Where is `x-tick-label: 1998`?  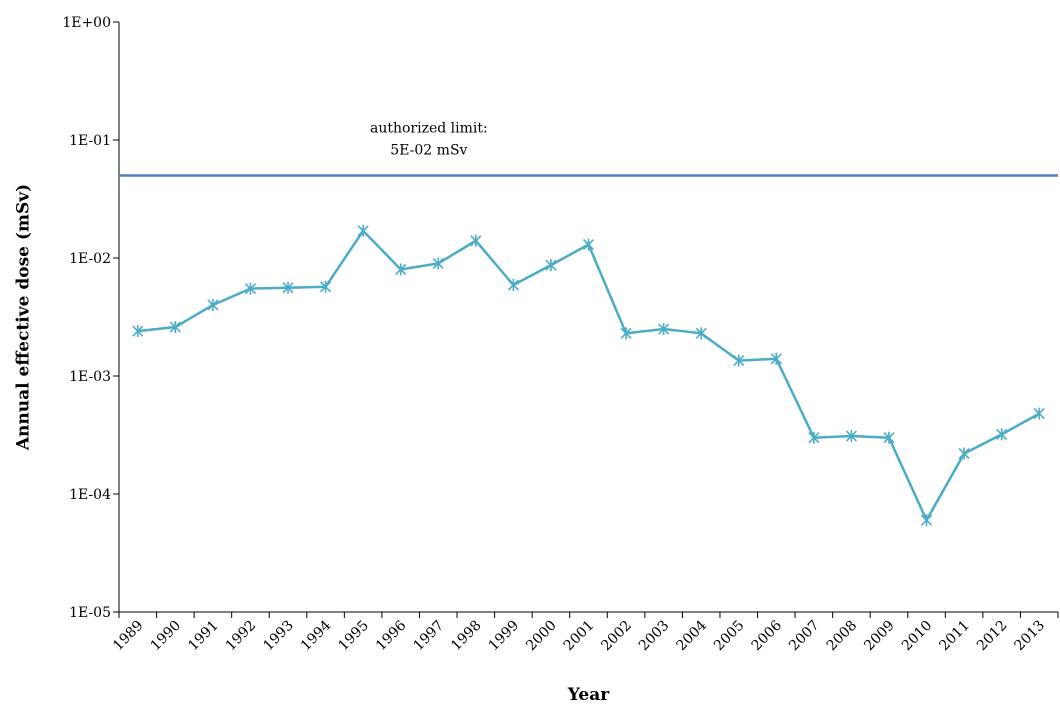
x-tick-label: 1998 is located at coordinates (466, 636).